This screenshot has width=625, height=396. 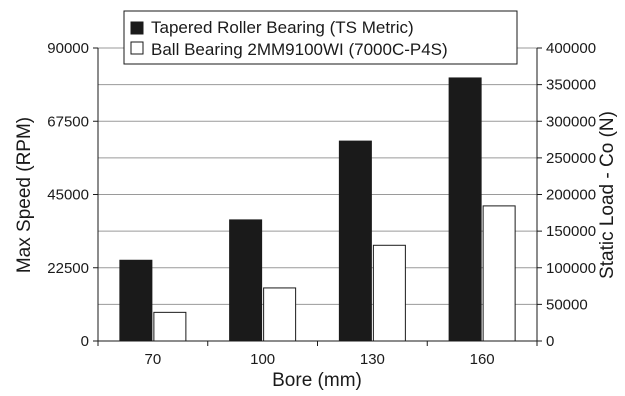 I want to click on legend-box, so click(x=320, y=37).